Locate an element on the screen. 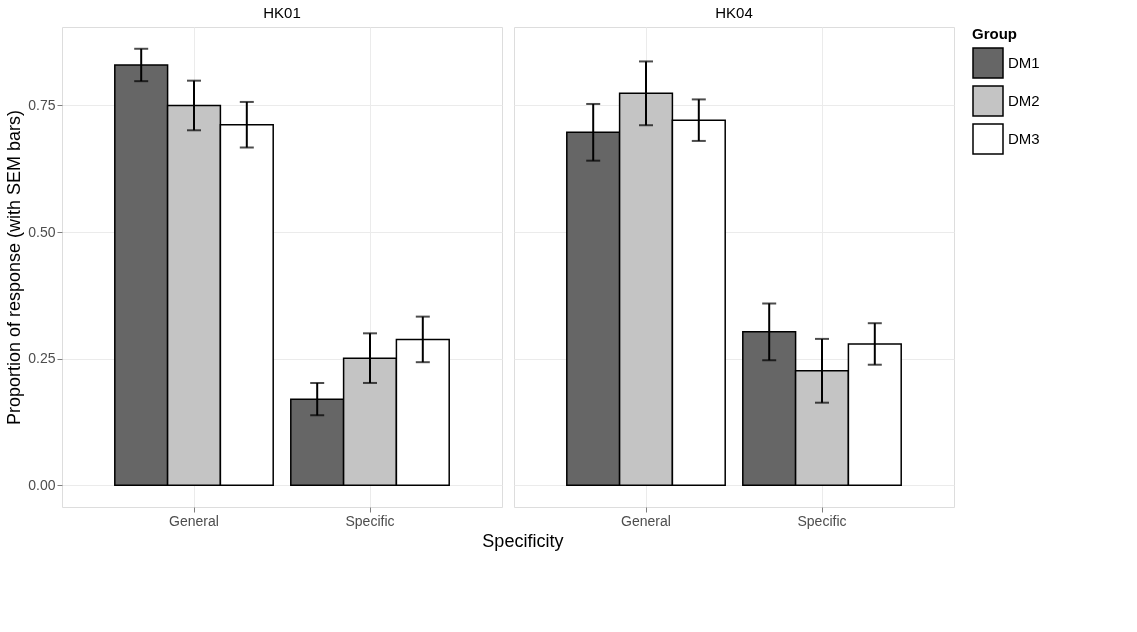  y-tick-label: 0.25 is located at coordinates (42, 358).